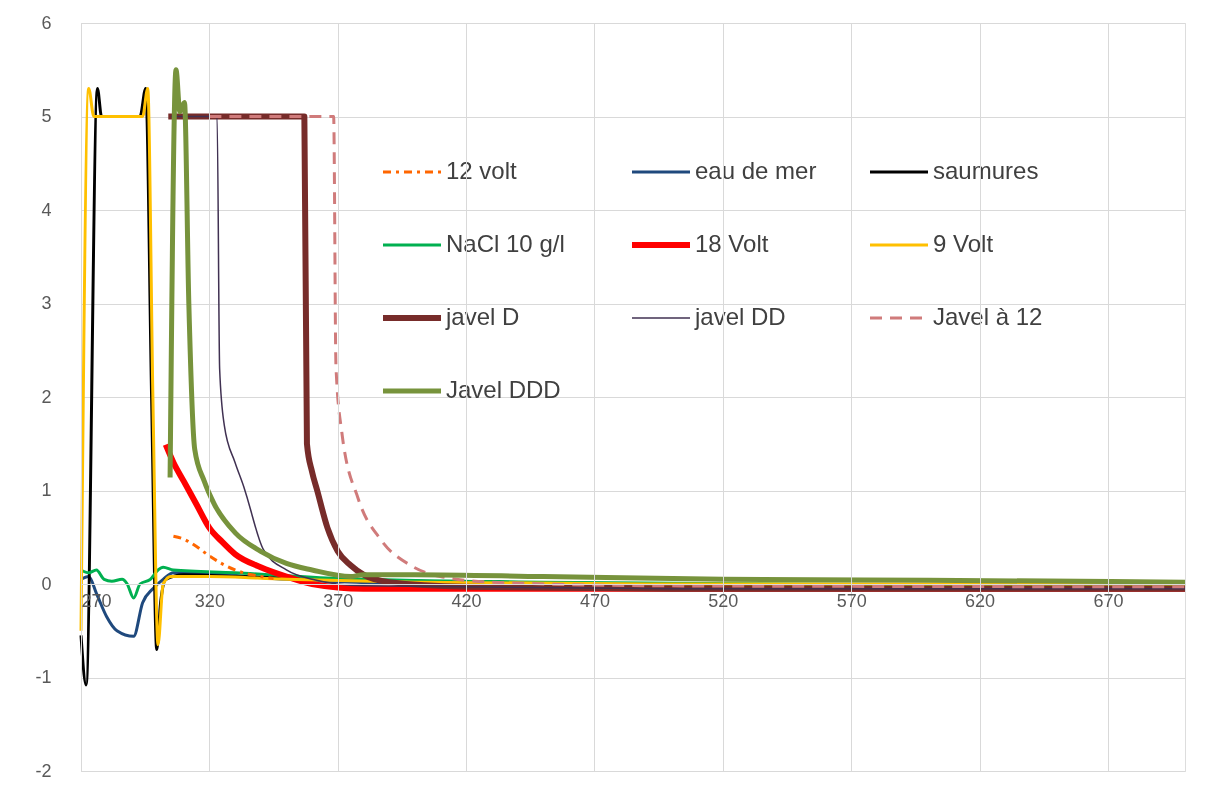 This screenshot has width=1212, height=807. I want to click on y-tick-label: 0, so click(46, 583).